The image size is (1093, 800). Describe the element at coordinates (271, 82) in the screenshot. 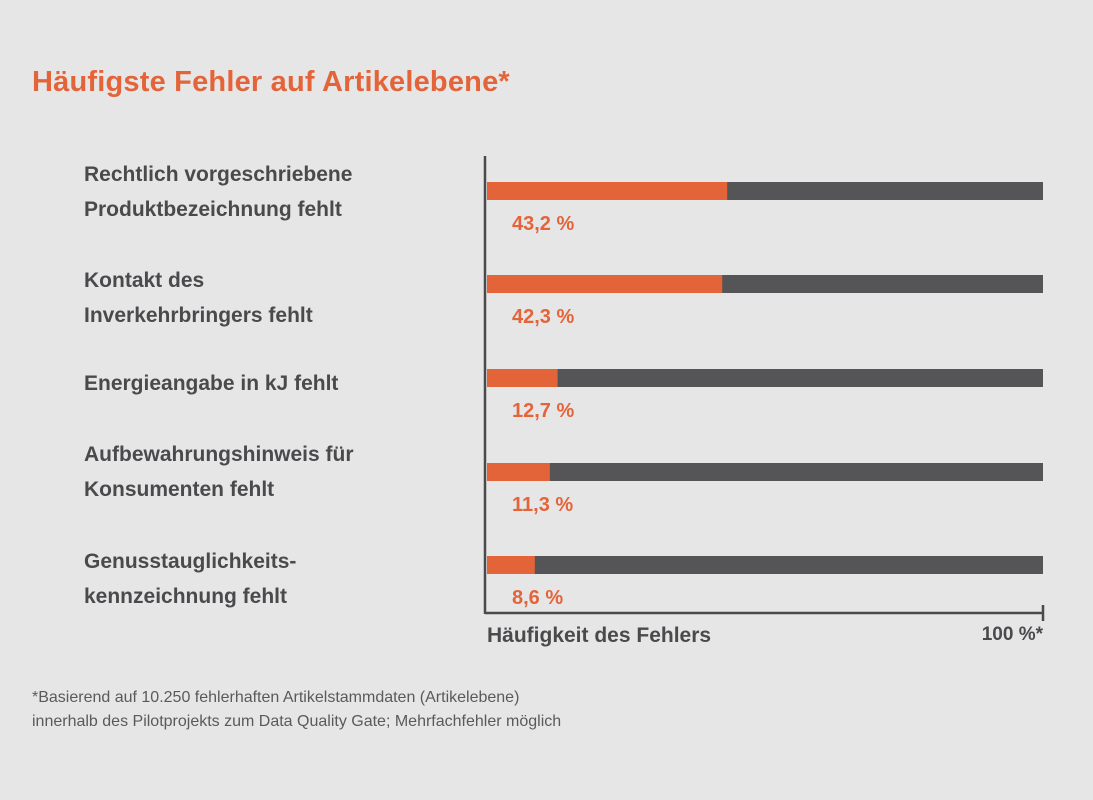

I see `chart-title: Häufigste Fehler auf Artikelebene*` at that location.